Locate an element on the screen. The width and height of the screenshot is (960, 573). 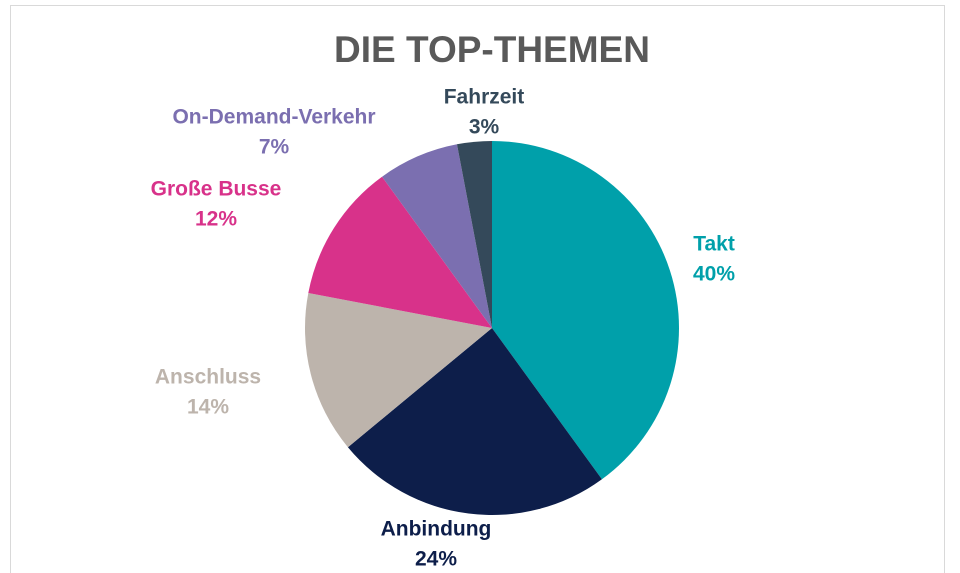
slice-value-label: 24% is located at coordinates (436, 559).